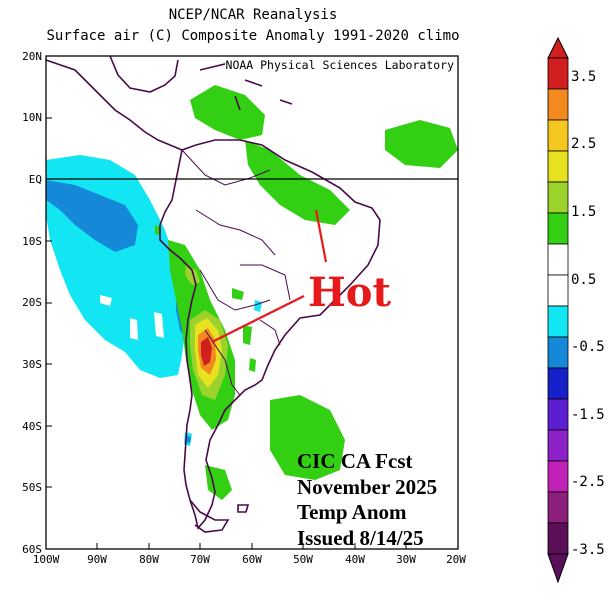 The height and width of the screenshot is (601, 613). Describe the element at coordinates (144, 74) in the screenshot. I see `central-america-coastline-north` at that location.